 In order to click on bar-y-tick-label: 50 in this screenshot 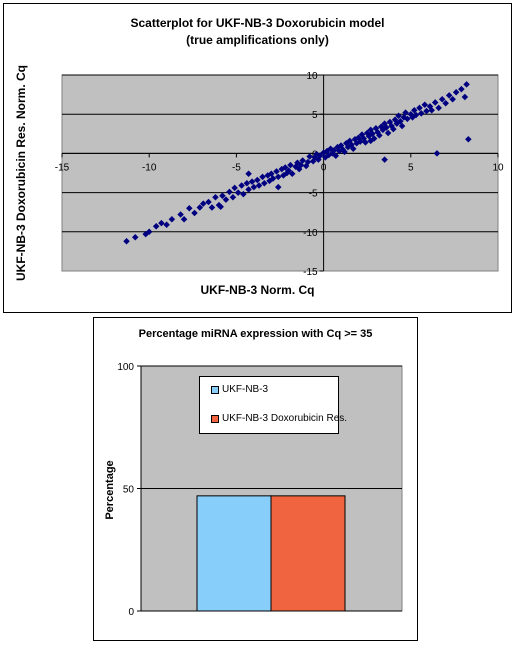, I will do `click(129, 490)`.